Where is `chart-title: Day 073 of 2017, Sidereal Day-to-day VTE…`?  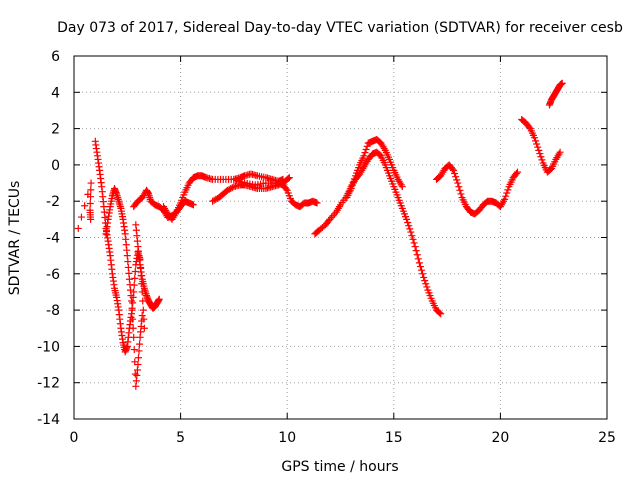 chart-title: Day 073 of 2017, Sidereal Day-to-day VTE… is located at coordinates (340, 28).